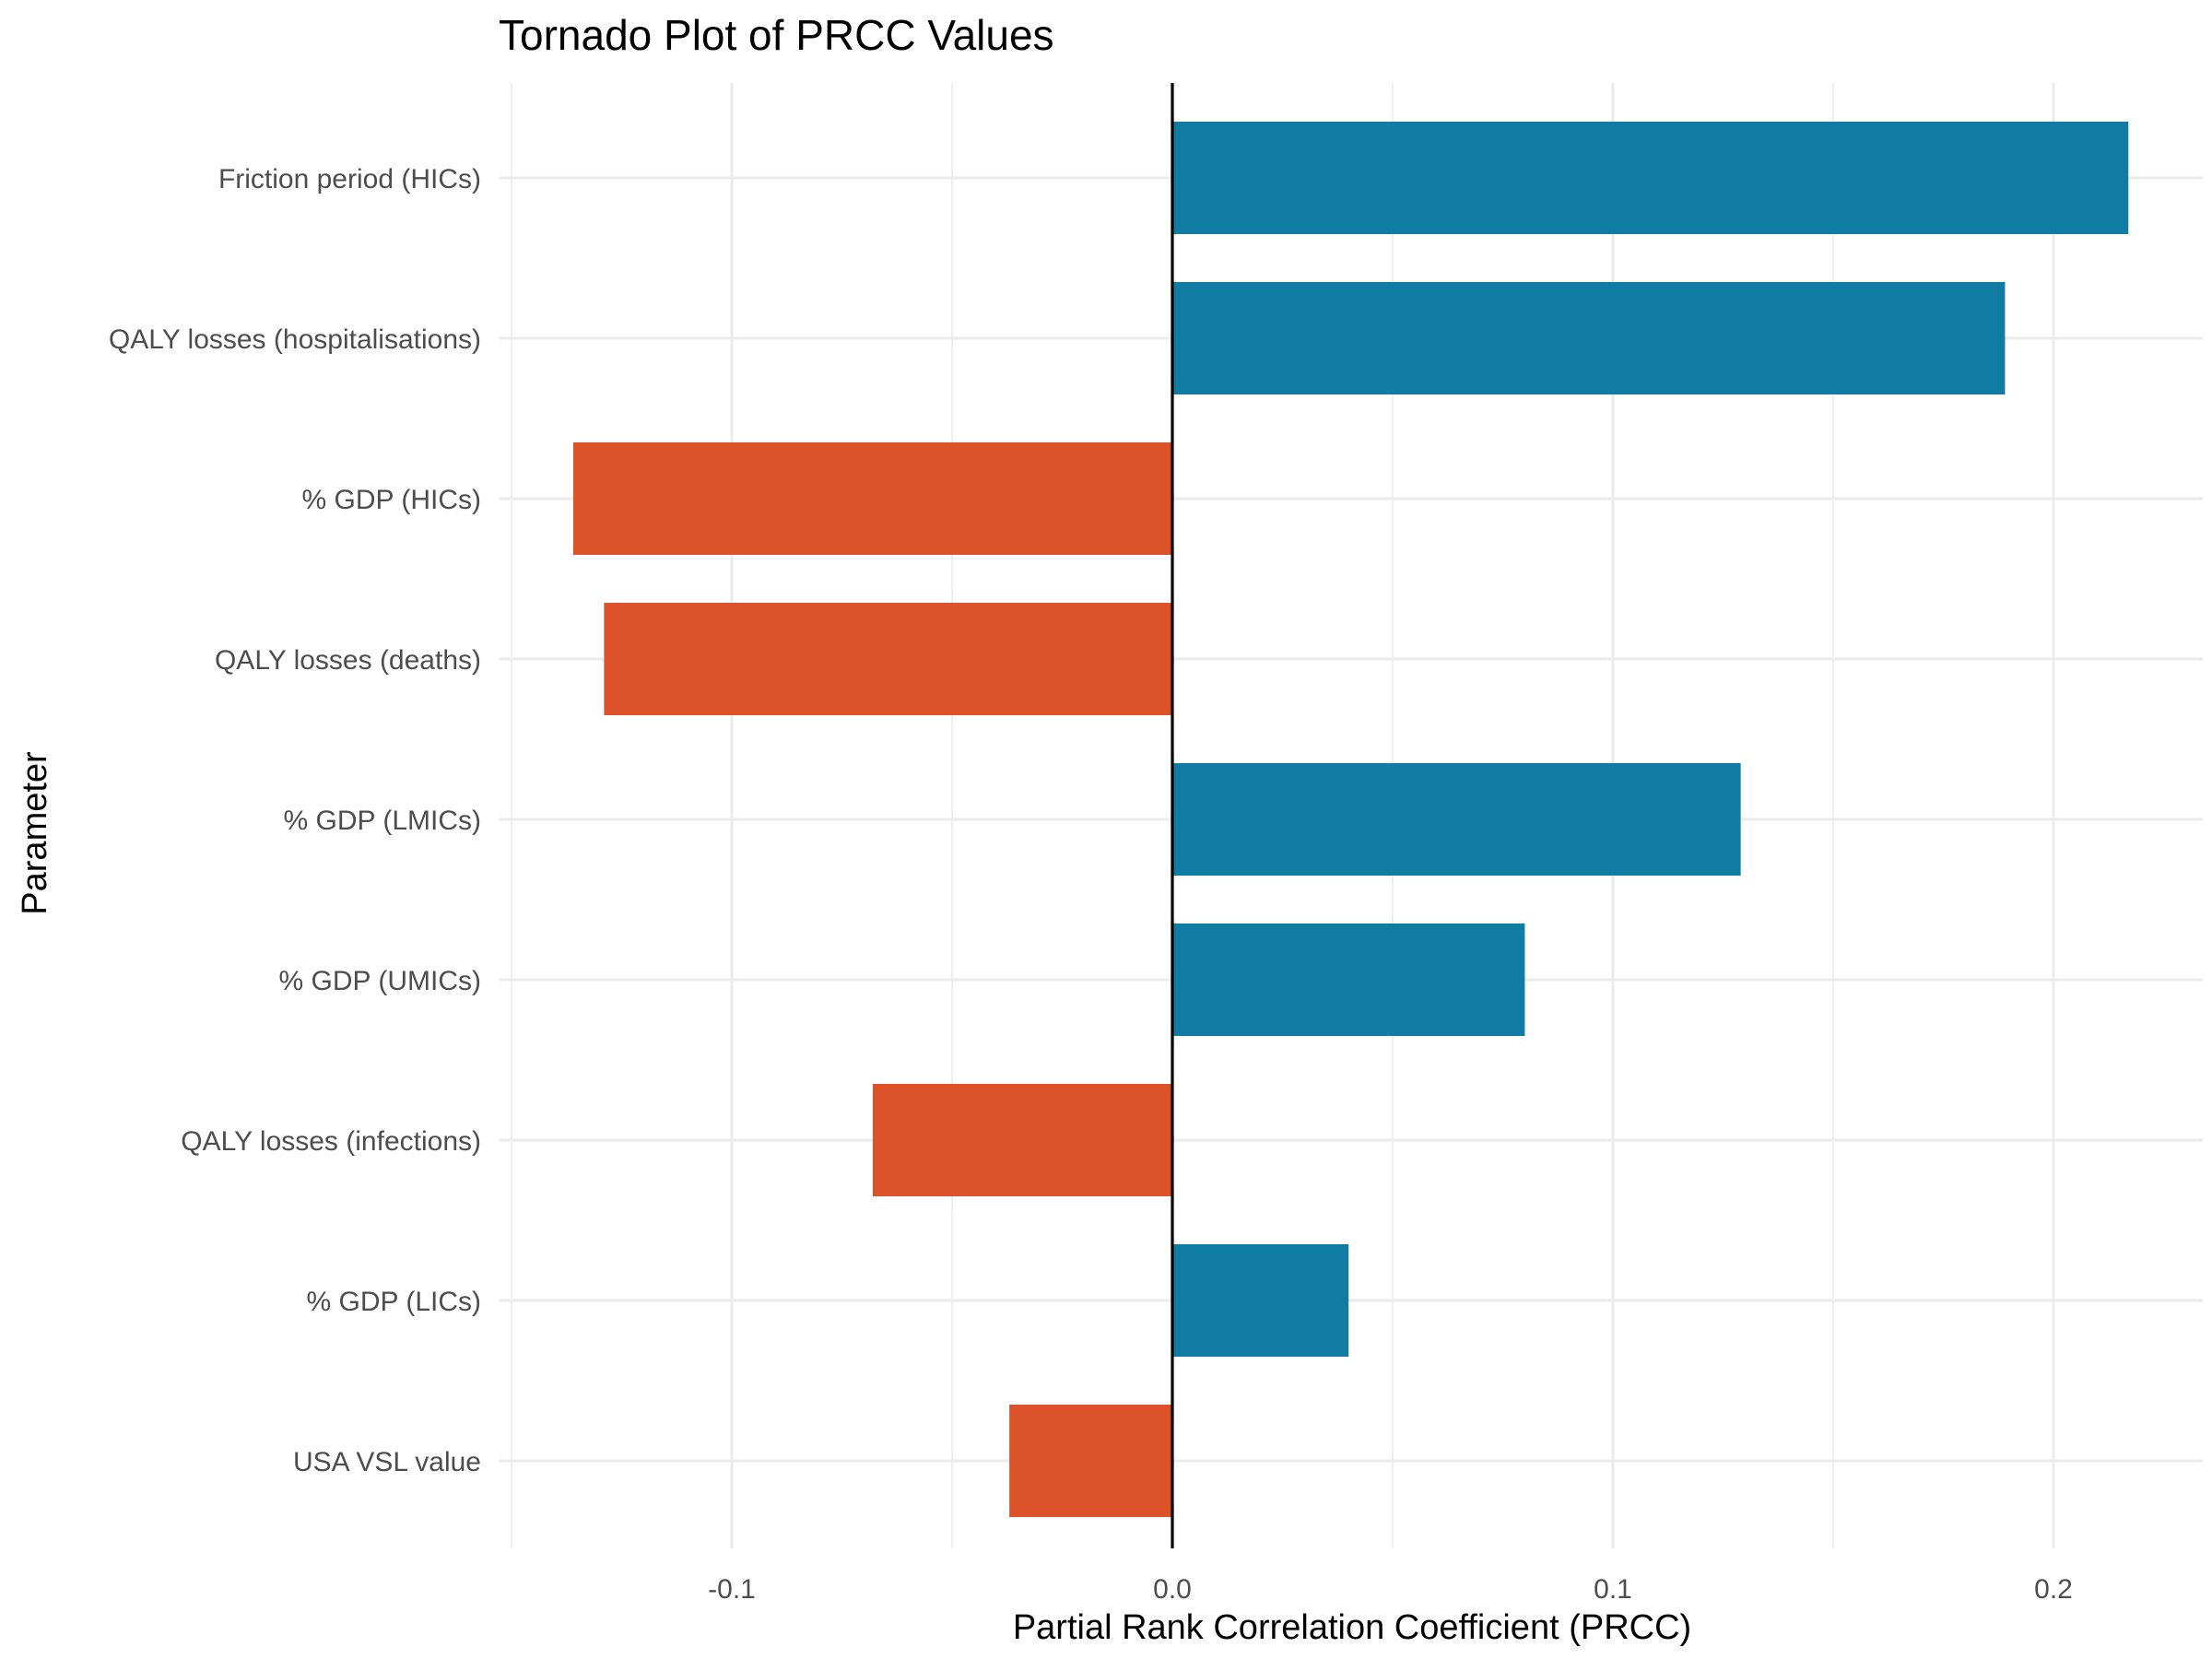  I want to click on y-tick-label: QALY losses (deaths), so click(348, 660).